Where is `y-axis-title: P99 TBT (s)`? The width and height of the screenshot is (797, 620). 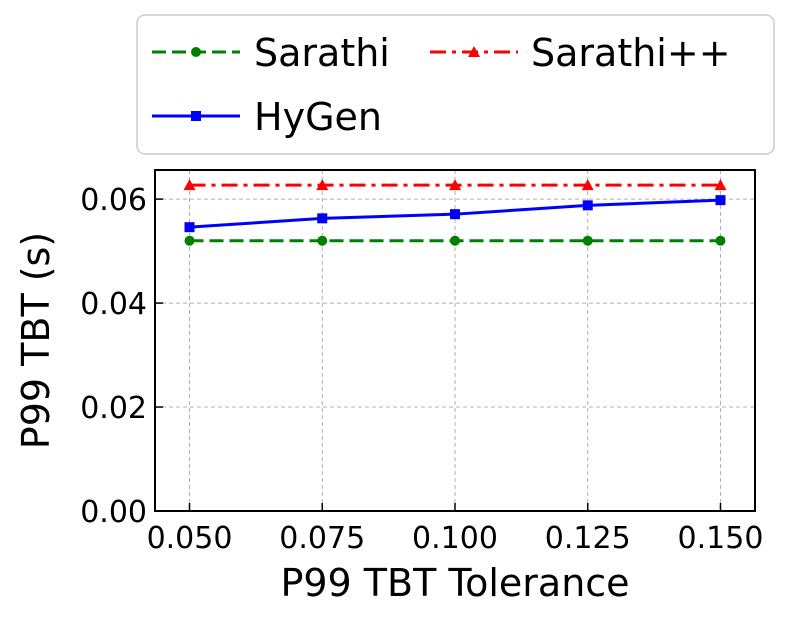
y-axis-title: P99 TBT (s) is located at coordinates (36, 340).